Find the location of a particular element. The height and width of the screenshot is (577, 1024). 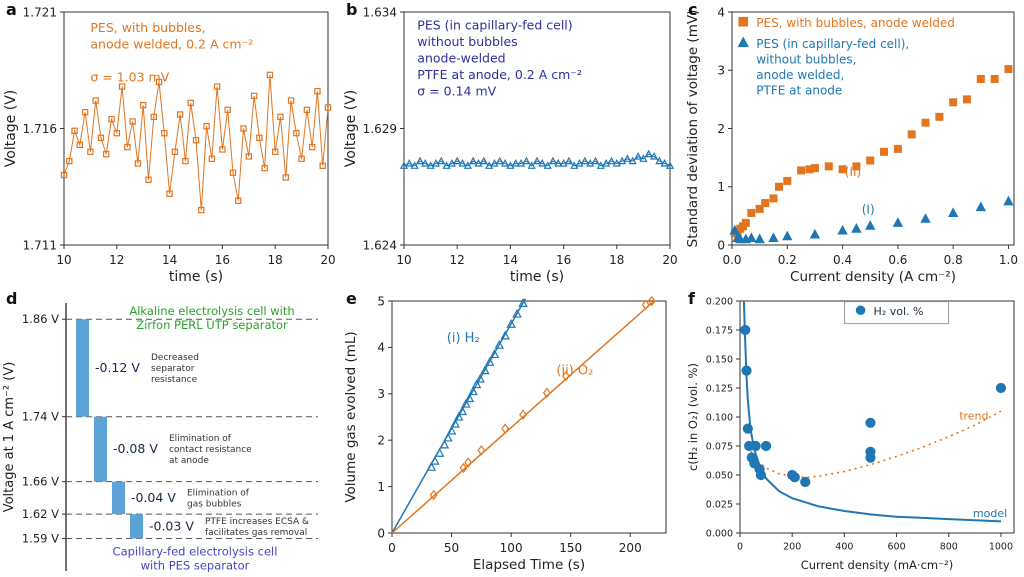

svg-text: 0.025 is located at coordinates (719, 504).